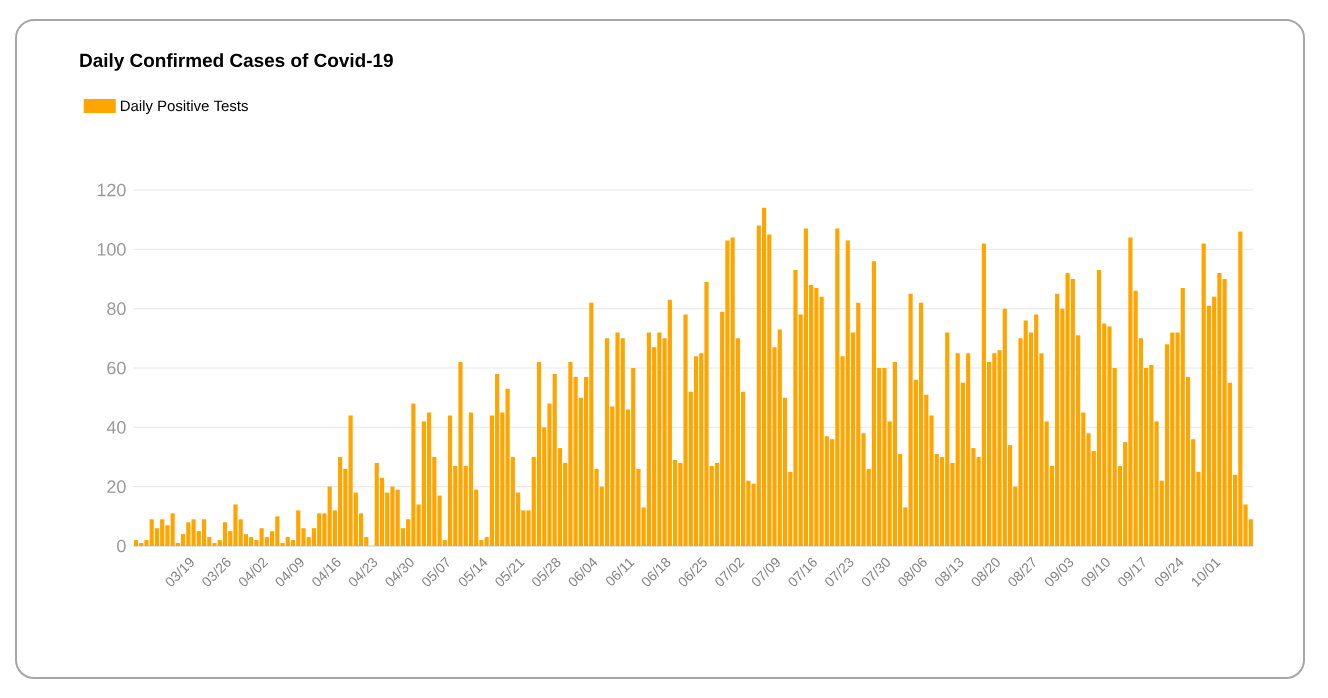 The width and height of the screenshot is (1328, 698). Describe the element at coordinates (116, 427) in the screenshot. I see `y-tick-label: 40` at that location.